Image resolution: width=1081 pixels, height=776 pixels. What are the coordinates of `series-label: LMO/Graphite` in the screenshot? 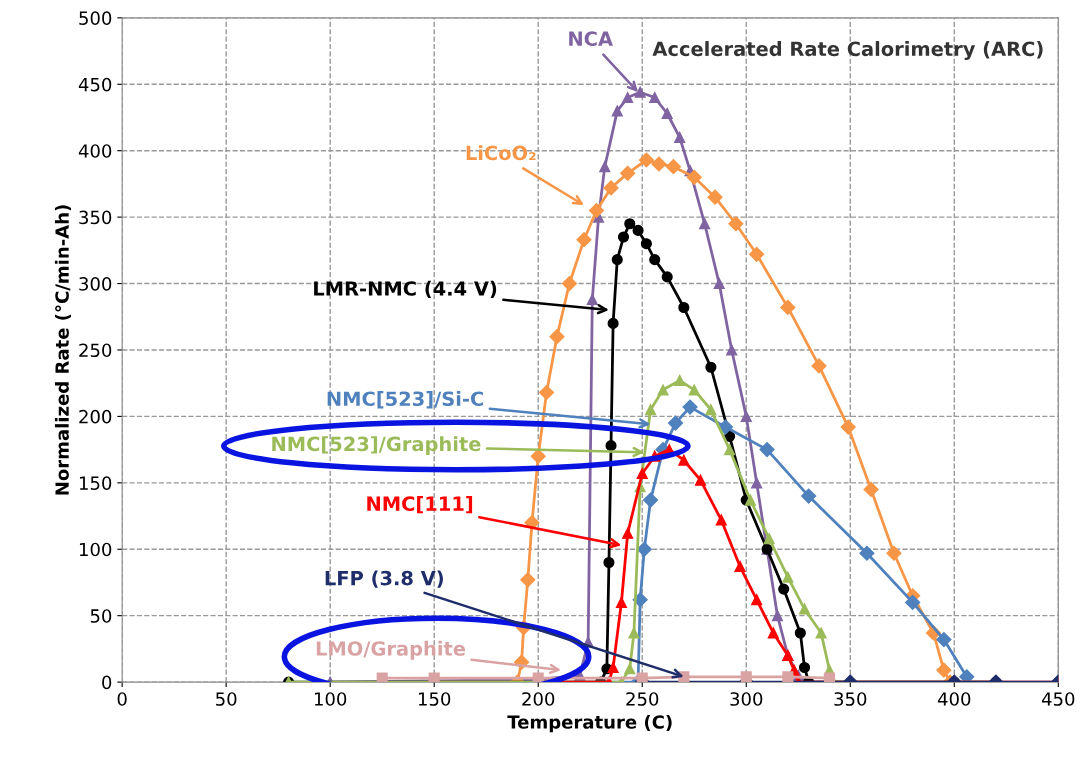 It's located at (391, 650).